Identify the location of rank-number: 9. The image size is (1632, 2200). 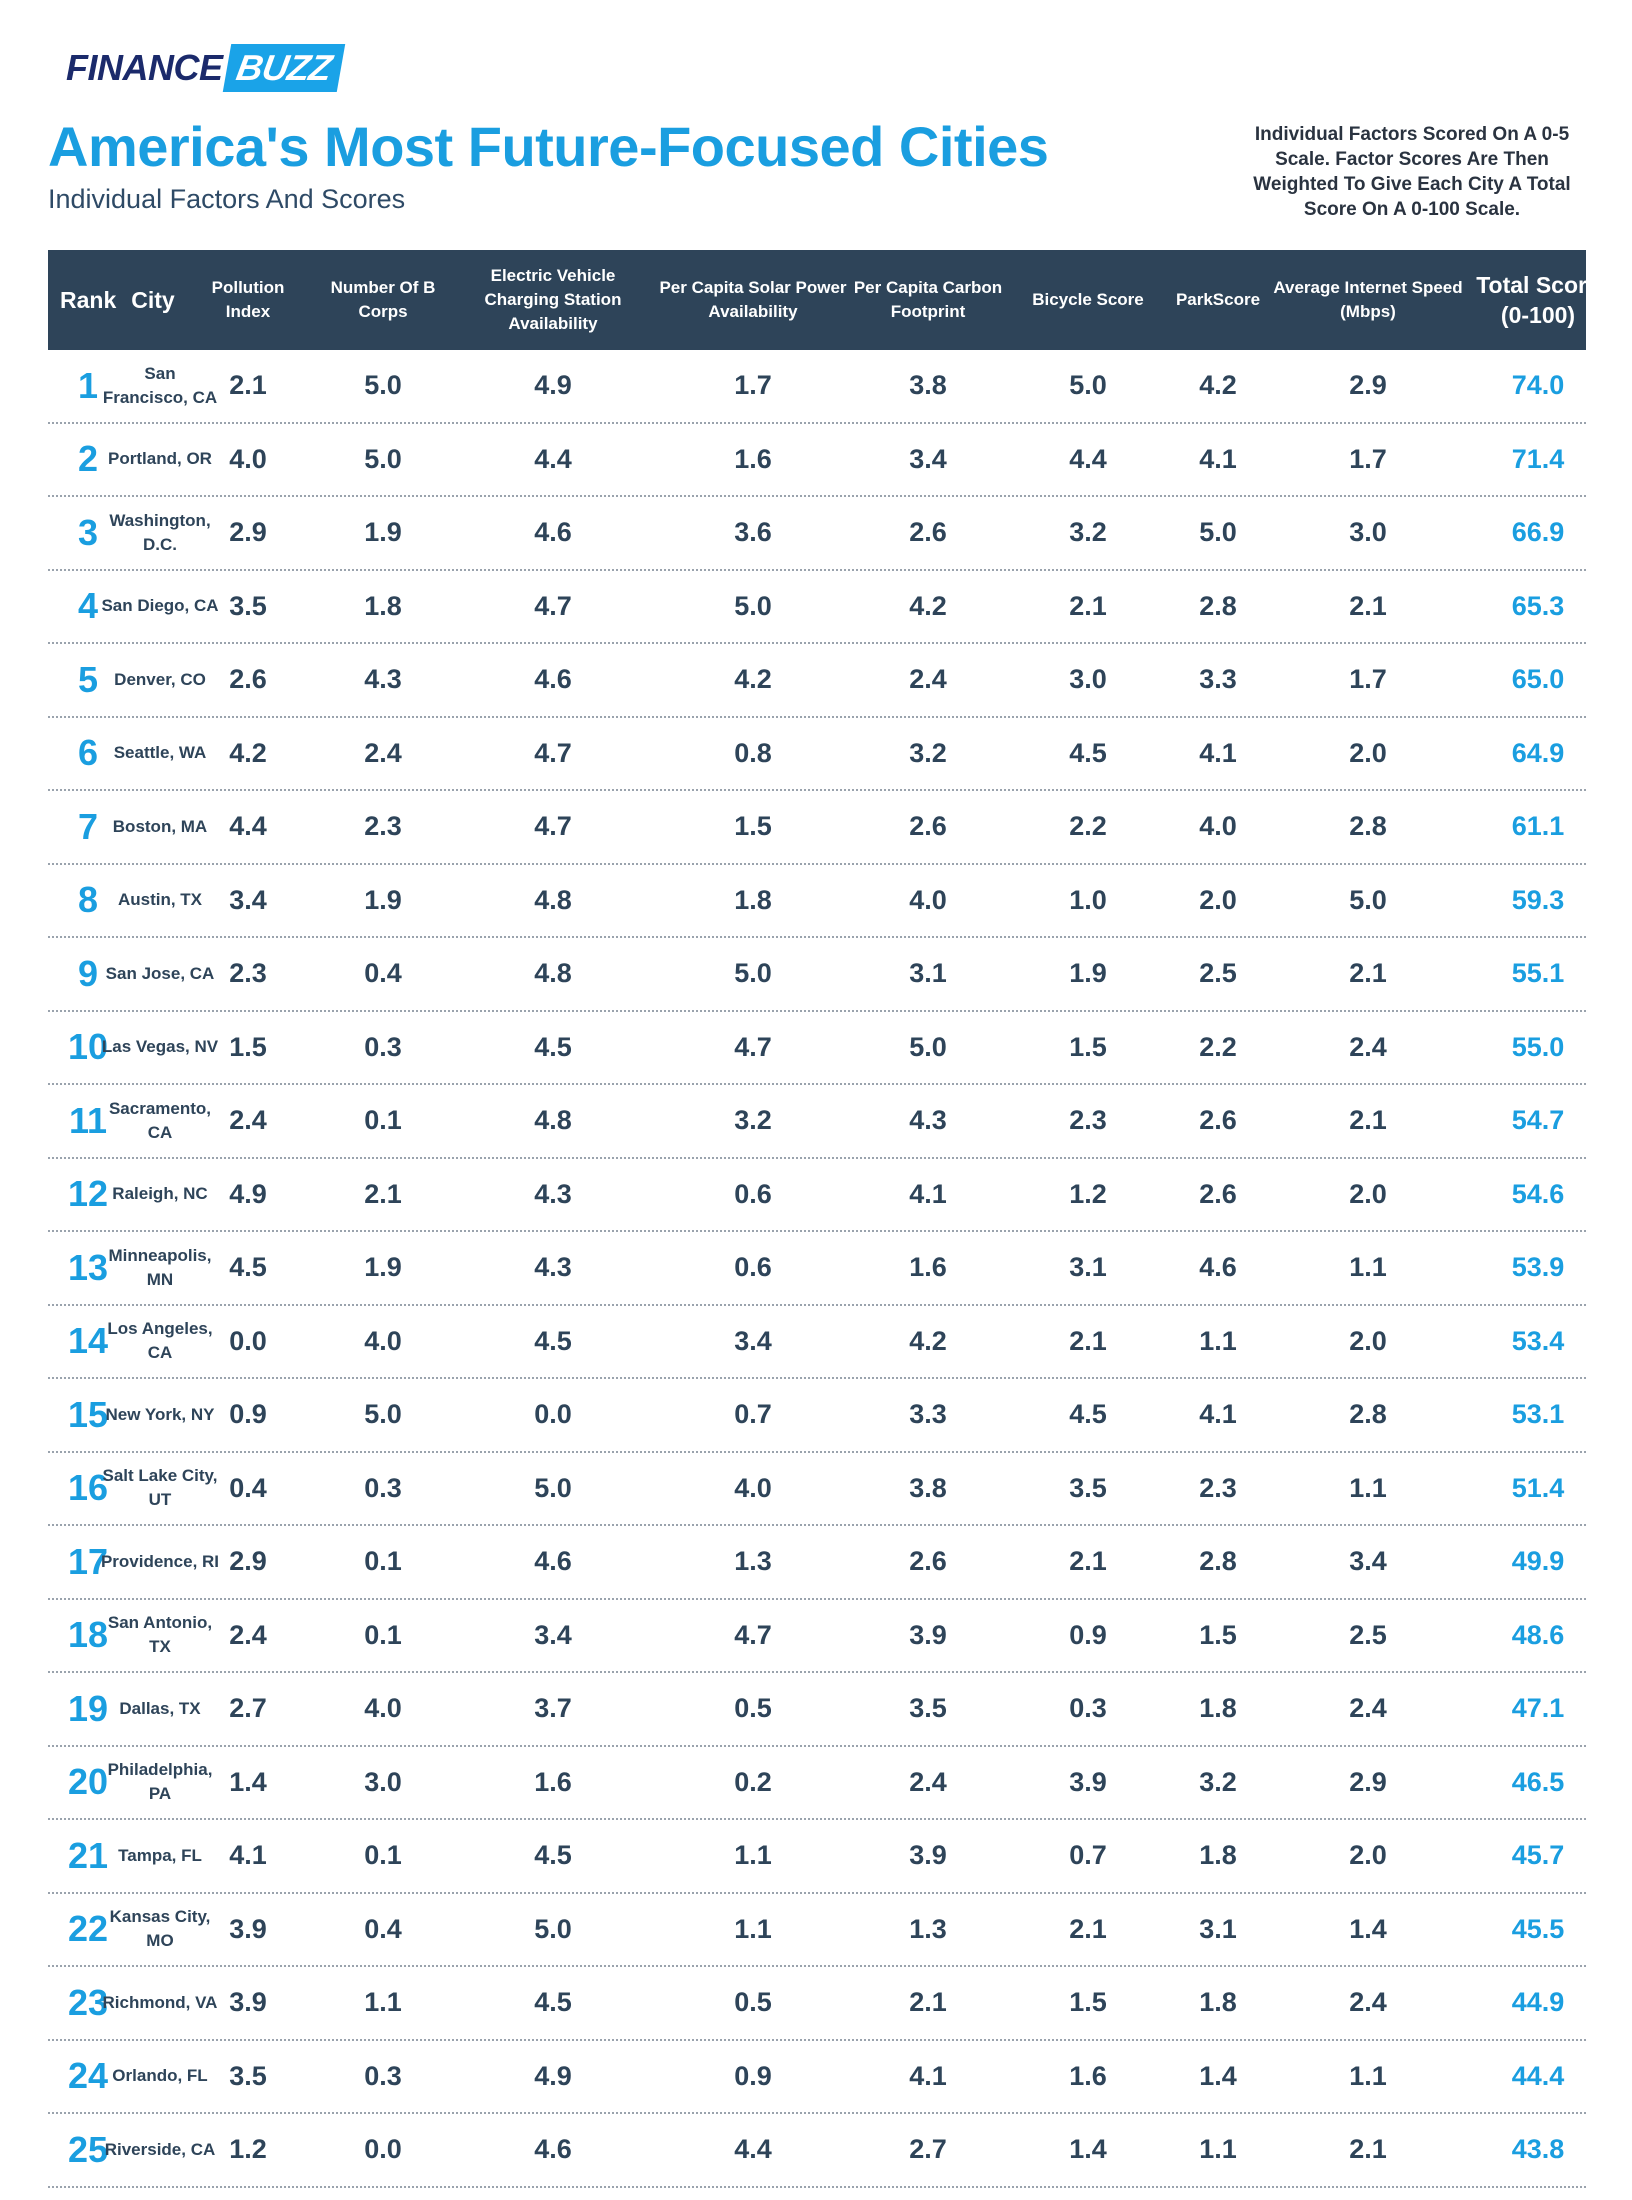
(88, 973).